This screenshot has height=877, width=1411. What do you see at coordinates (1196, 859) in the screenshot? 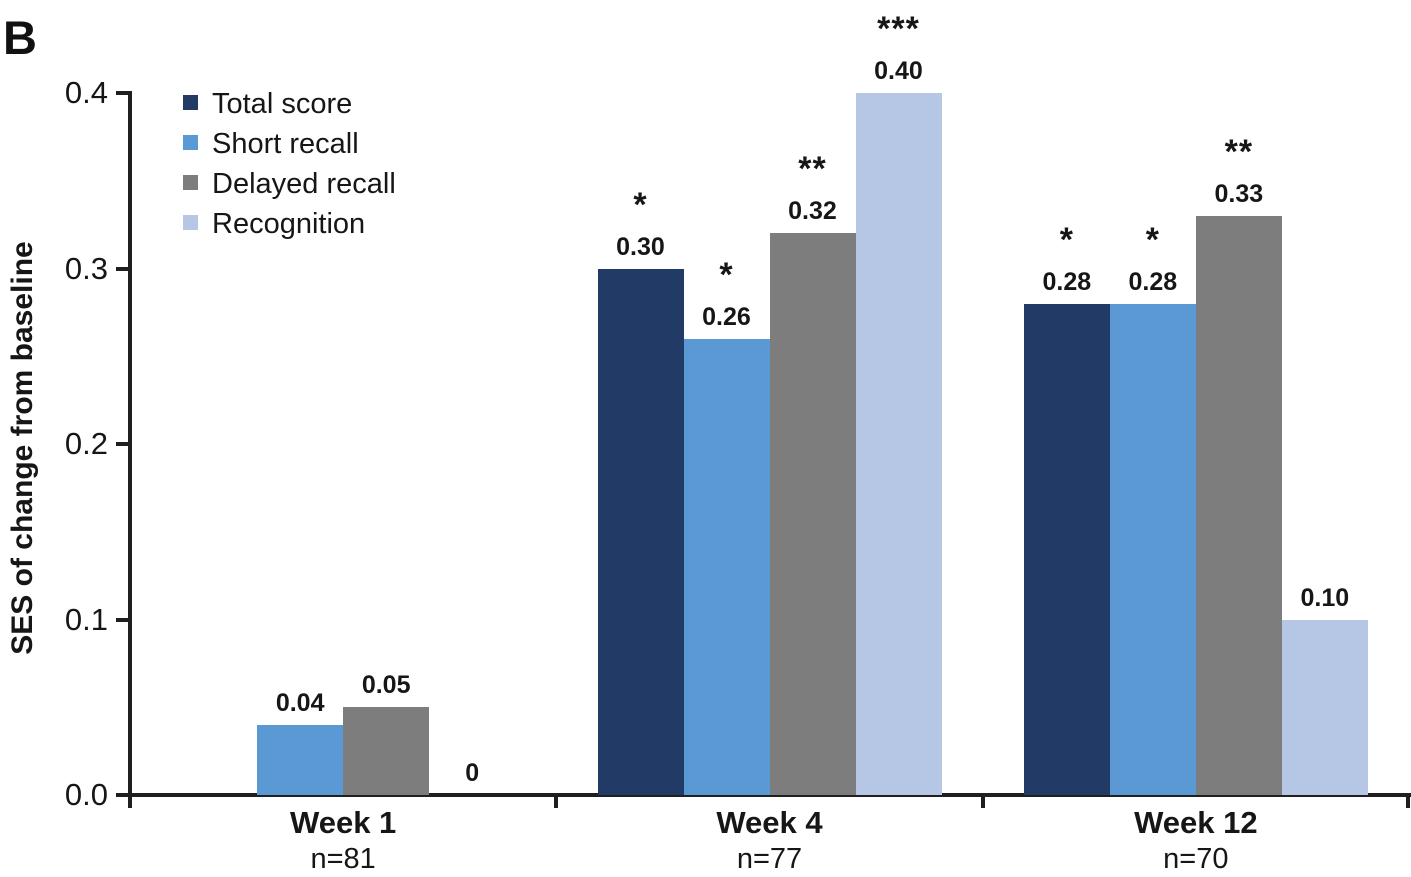
I see `x-category-sublabel: n=70` at bounding box center [1196, 859].